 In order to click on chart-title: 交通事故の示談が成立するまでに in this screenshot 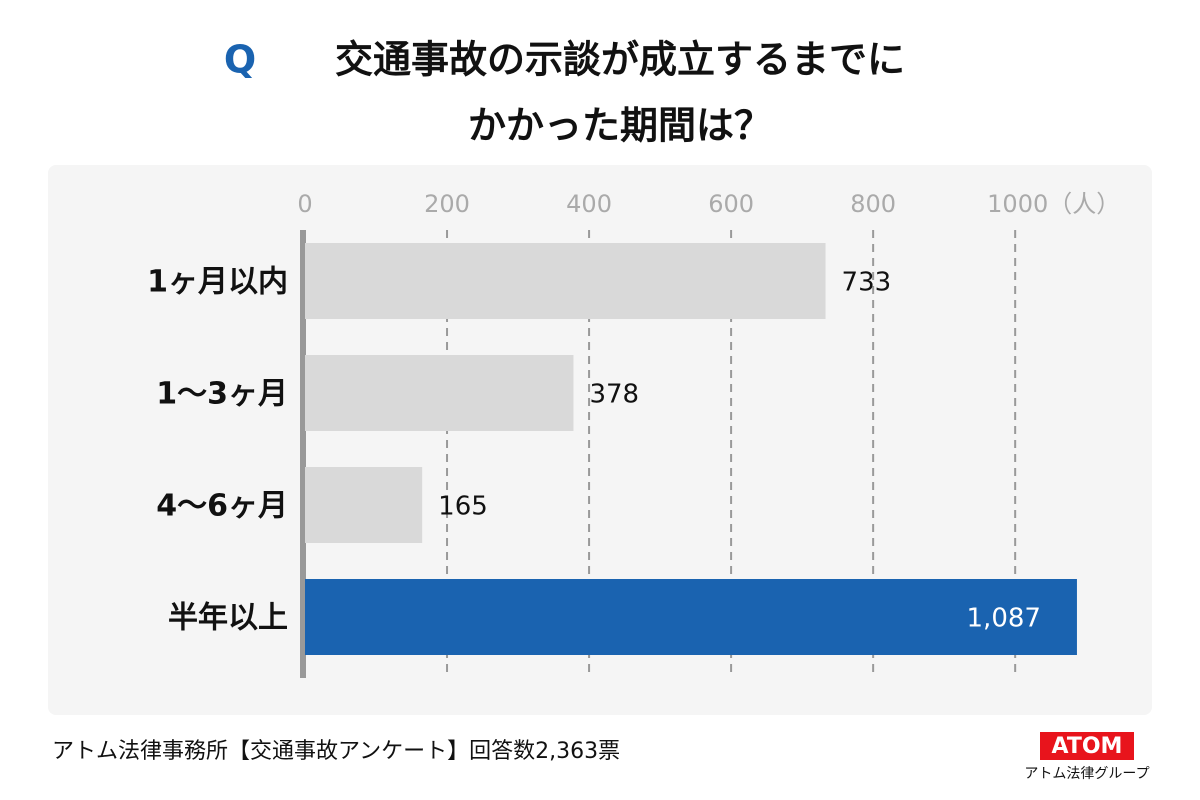, I will do `click(620, 60)`.